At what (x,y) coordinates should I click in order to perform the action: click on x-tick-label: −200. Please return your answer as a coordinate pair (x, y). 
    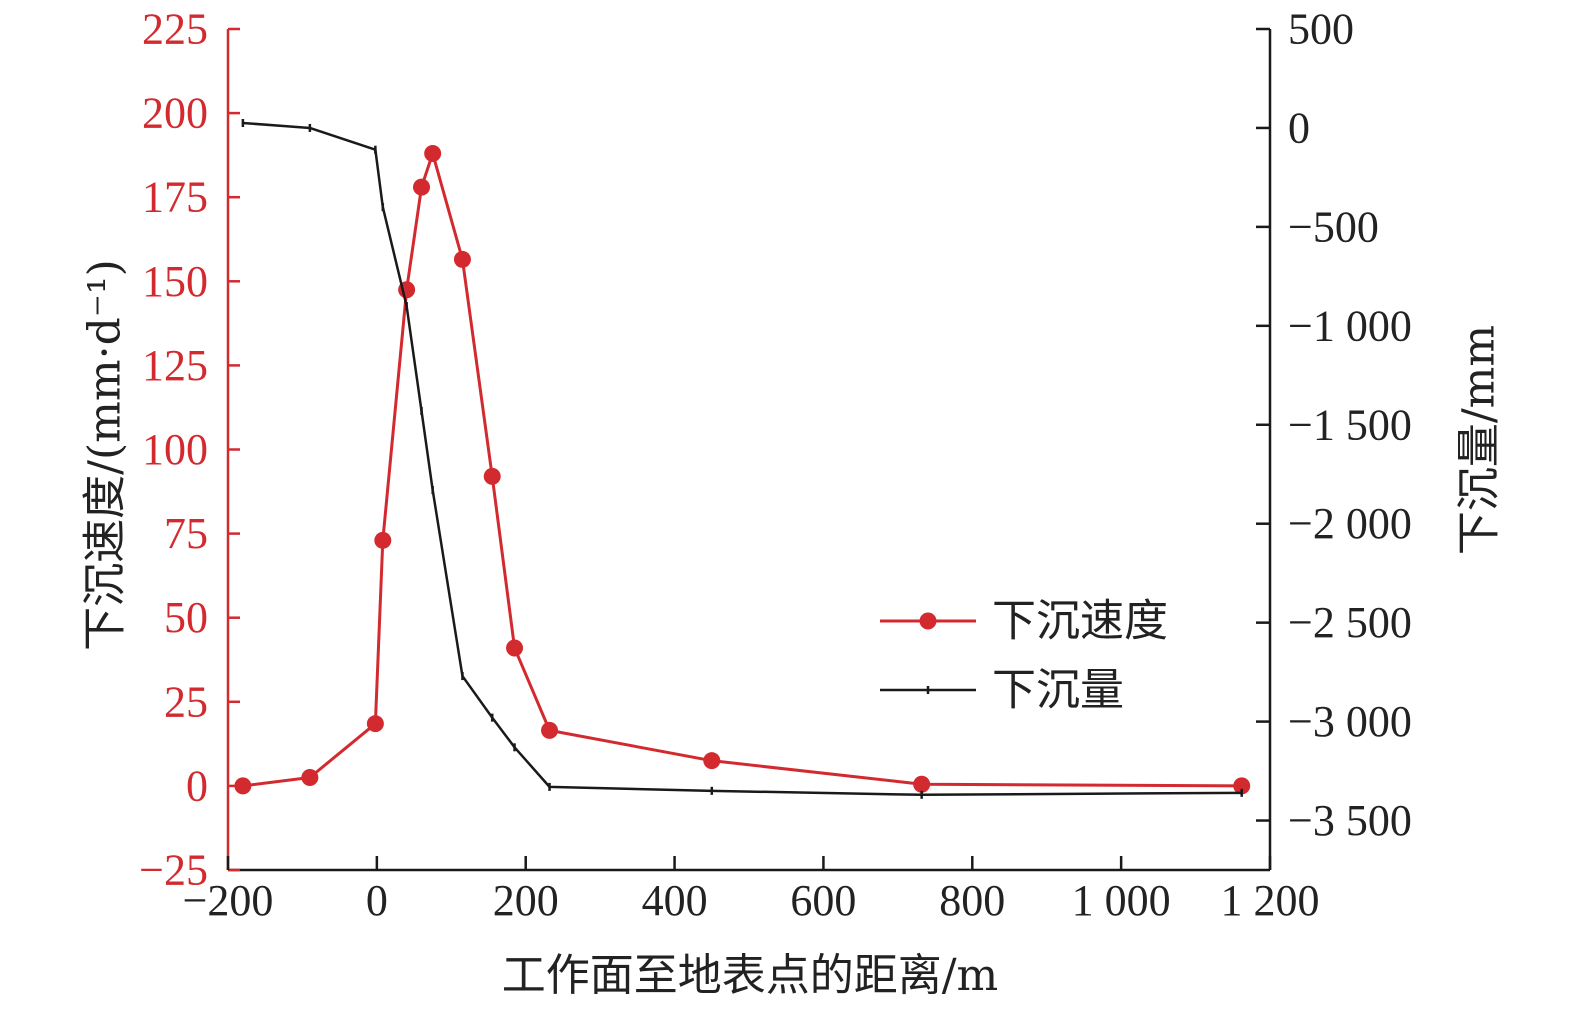
    Looking at the image, I should click on (228, 900).